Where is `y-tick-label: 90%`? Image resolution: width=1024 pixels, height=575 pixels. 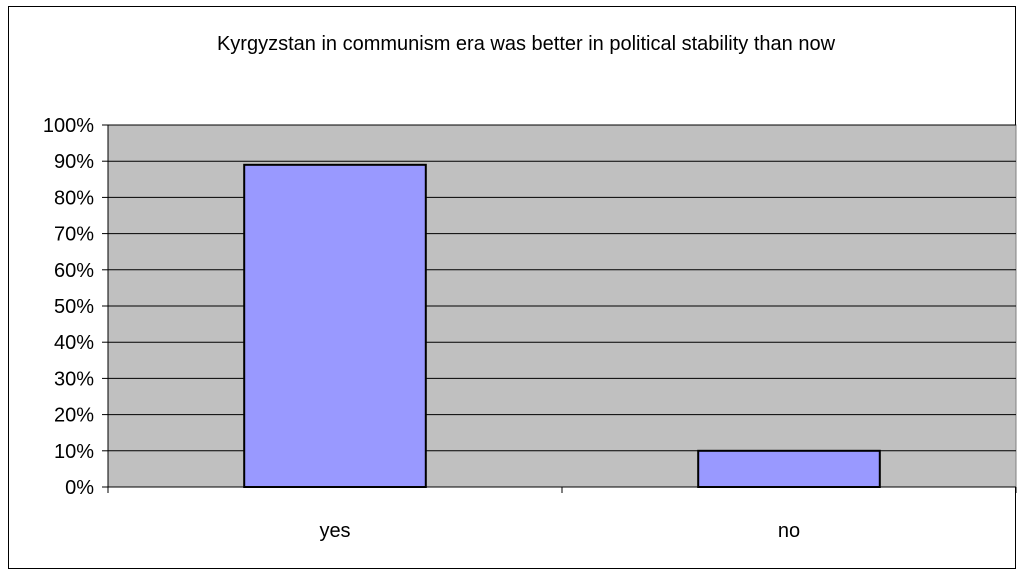 y-tick-label: 90% is located at coordinates (74, 162).